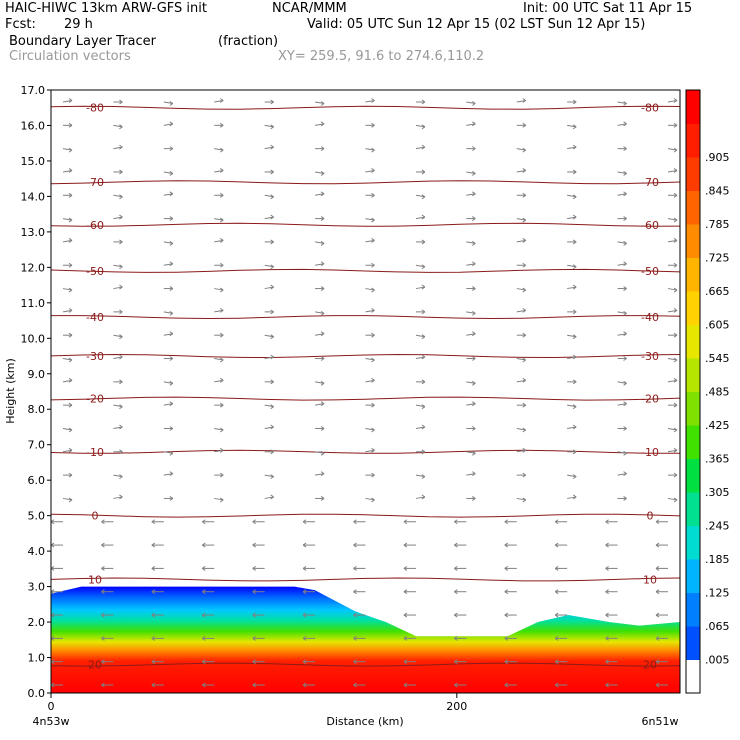 This screenshot has height=740, width=740. Describe the element at coordinates (365, 639) in the screenshot. I see `tracer-area` at that location.